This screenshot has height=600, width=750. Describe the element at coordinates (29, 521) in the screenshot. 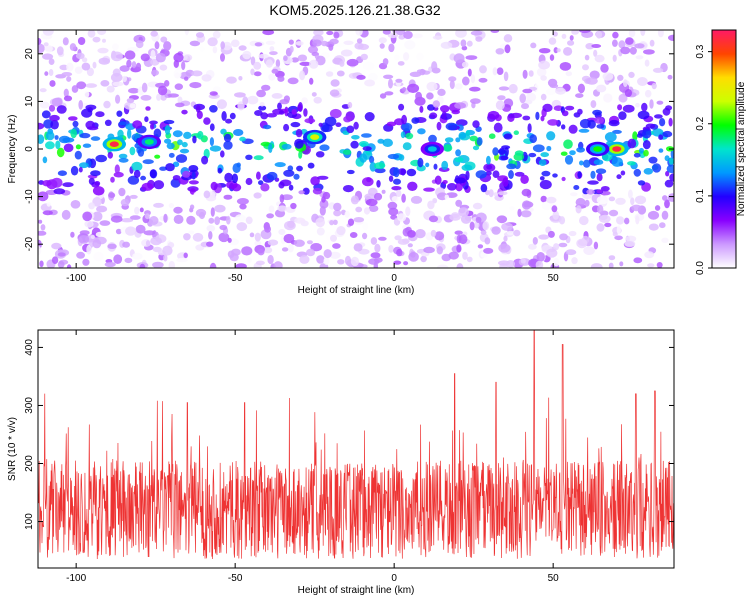

I see `y-tick-label: 100` at that location.